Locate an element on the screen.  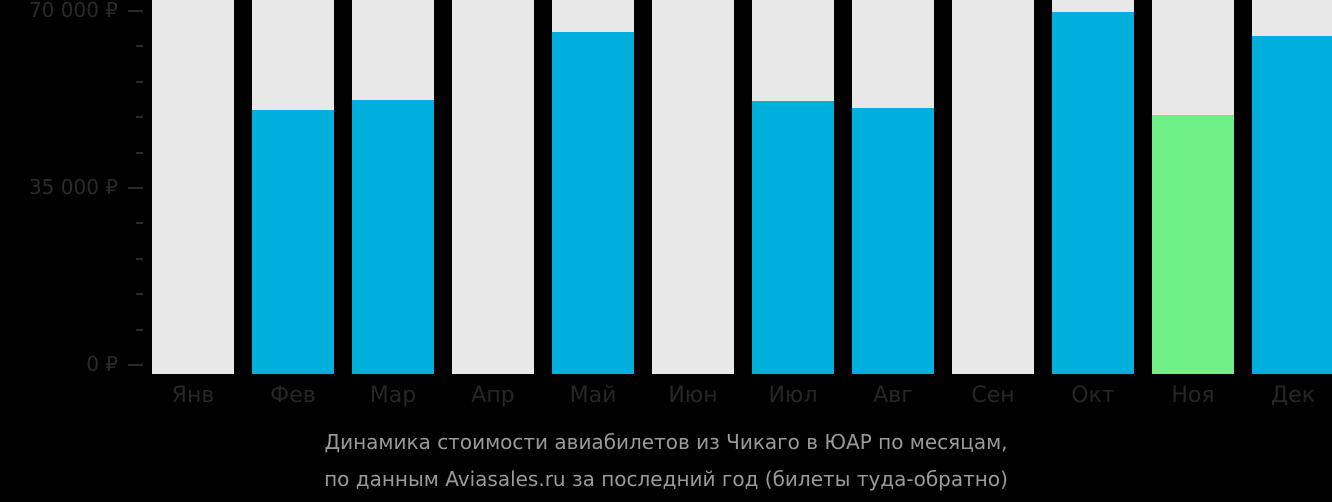
y-axis-label: 35 000 ₽ is located at coordinates (73, 187).